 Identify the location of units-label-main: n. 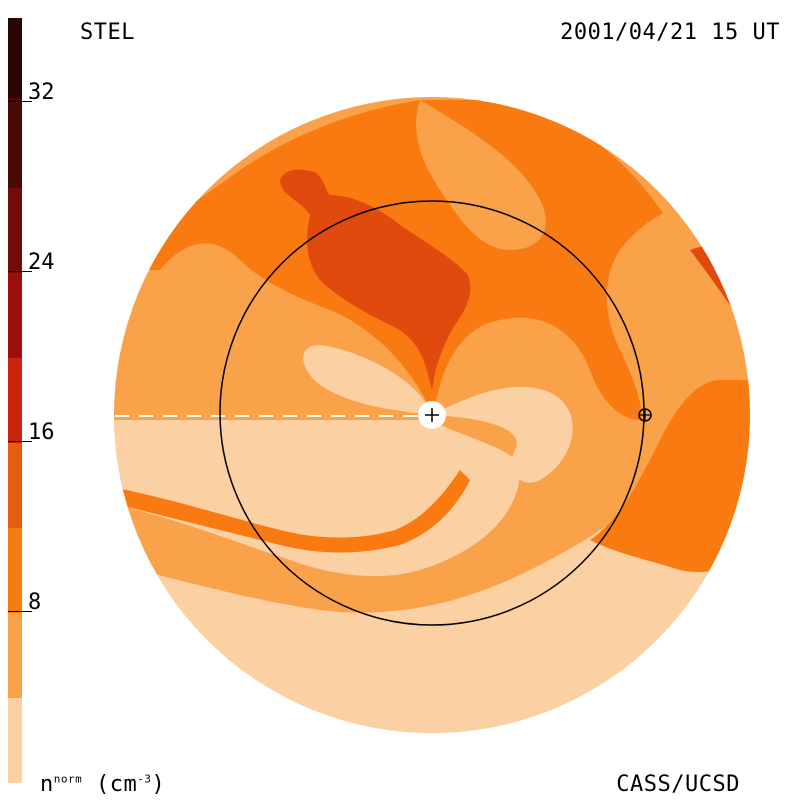
(47, 784).